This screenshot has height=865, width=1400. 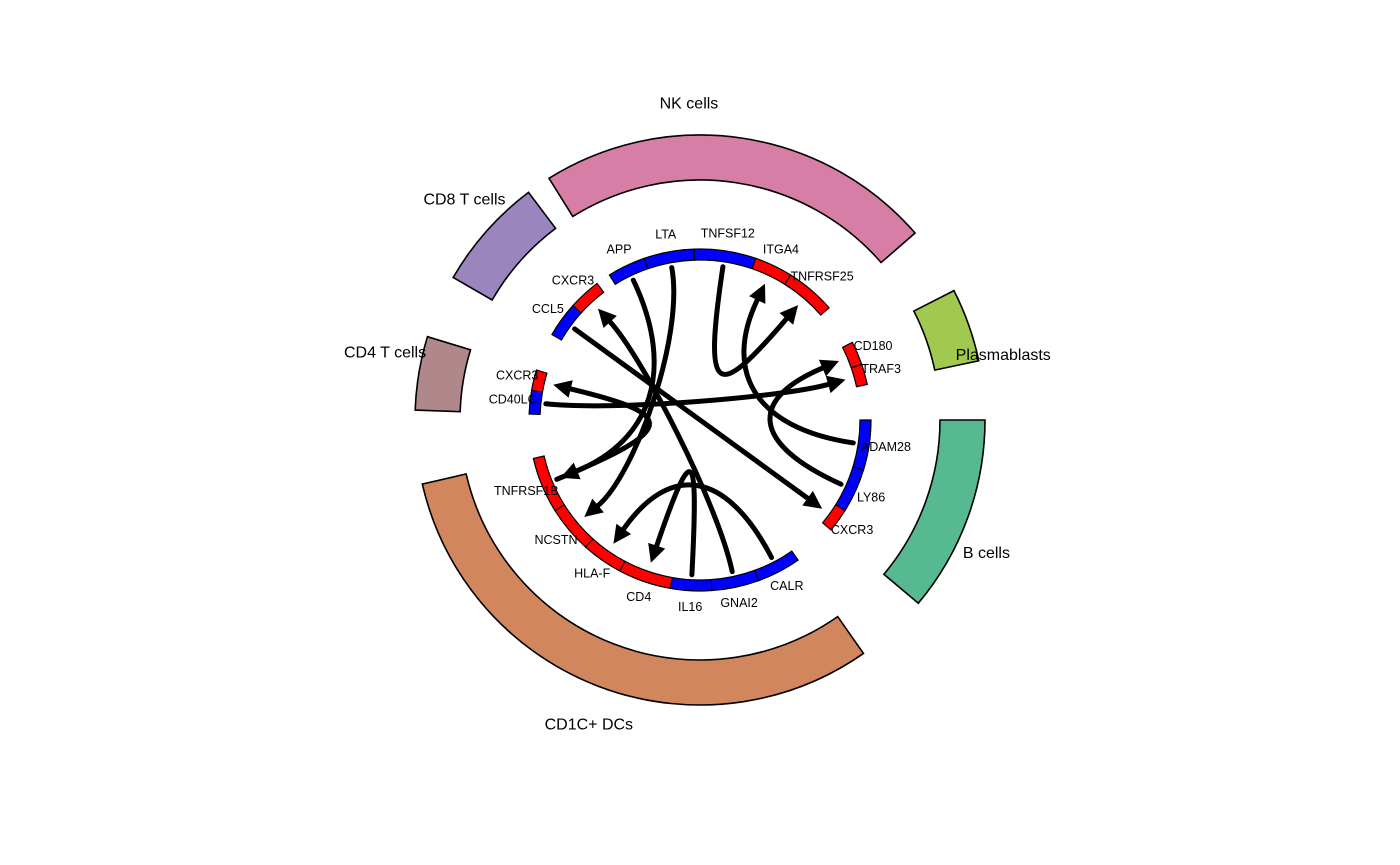 I want to click on gene-label-cxcr3_cd8: CXCR3, so click(x=573, y=281).